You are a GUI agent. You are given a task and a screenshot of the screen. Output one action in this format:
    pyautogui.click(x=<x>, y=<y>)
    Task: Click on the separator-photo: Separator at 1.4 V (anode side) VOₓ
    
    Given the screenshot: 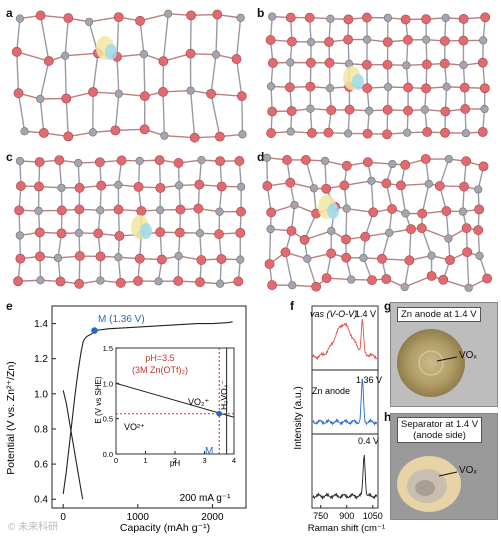 What is the action you would take?
    pyautogui.click(x=444, y=466)
    